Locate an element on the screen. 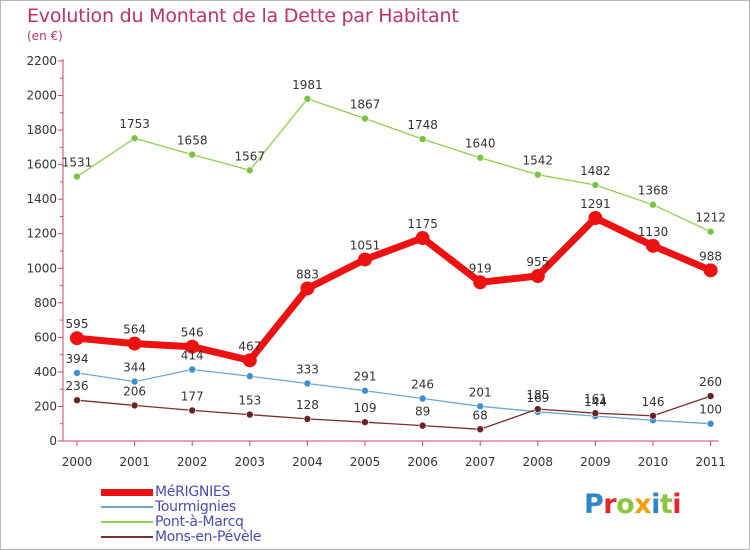 The width and height of the screenshot is (750, 550). logo-letter: i is located at coordinates (655, 504).